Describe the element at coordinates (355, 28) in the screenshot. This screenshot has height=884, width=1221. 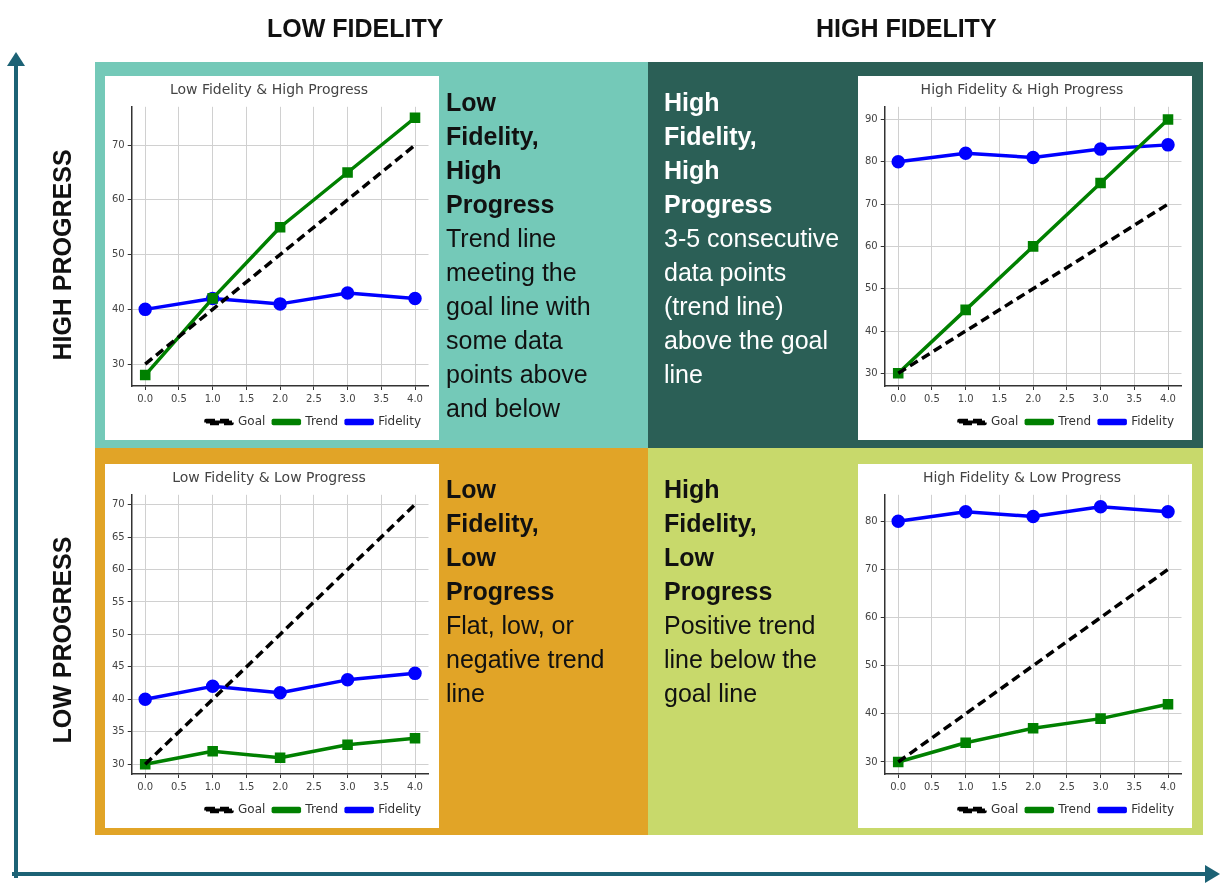
I see `text: LOW FIDELITY` at that location.